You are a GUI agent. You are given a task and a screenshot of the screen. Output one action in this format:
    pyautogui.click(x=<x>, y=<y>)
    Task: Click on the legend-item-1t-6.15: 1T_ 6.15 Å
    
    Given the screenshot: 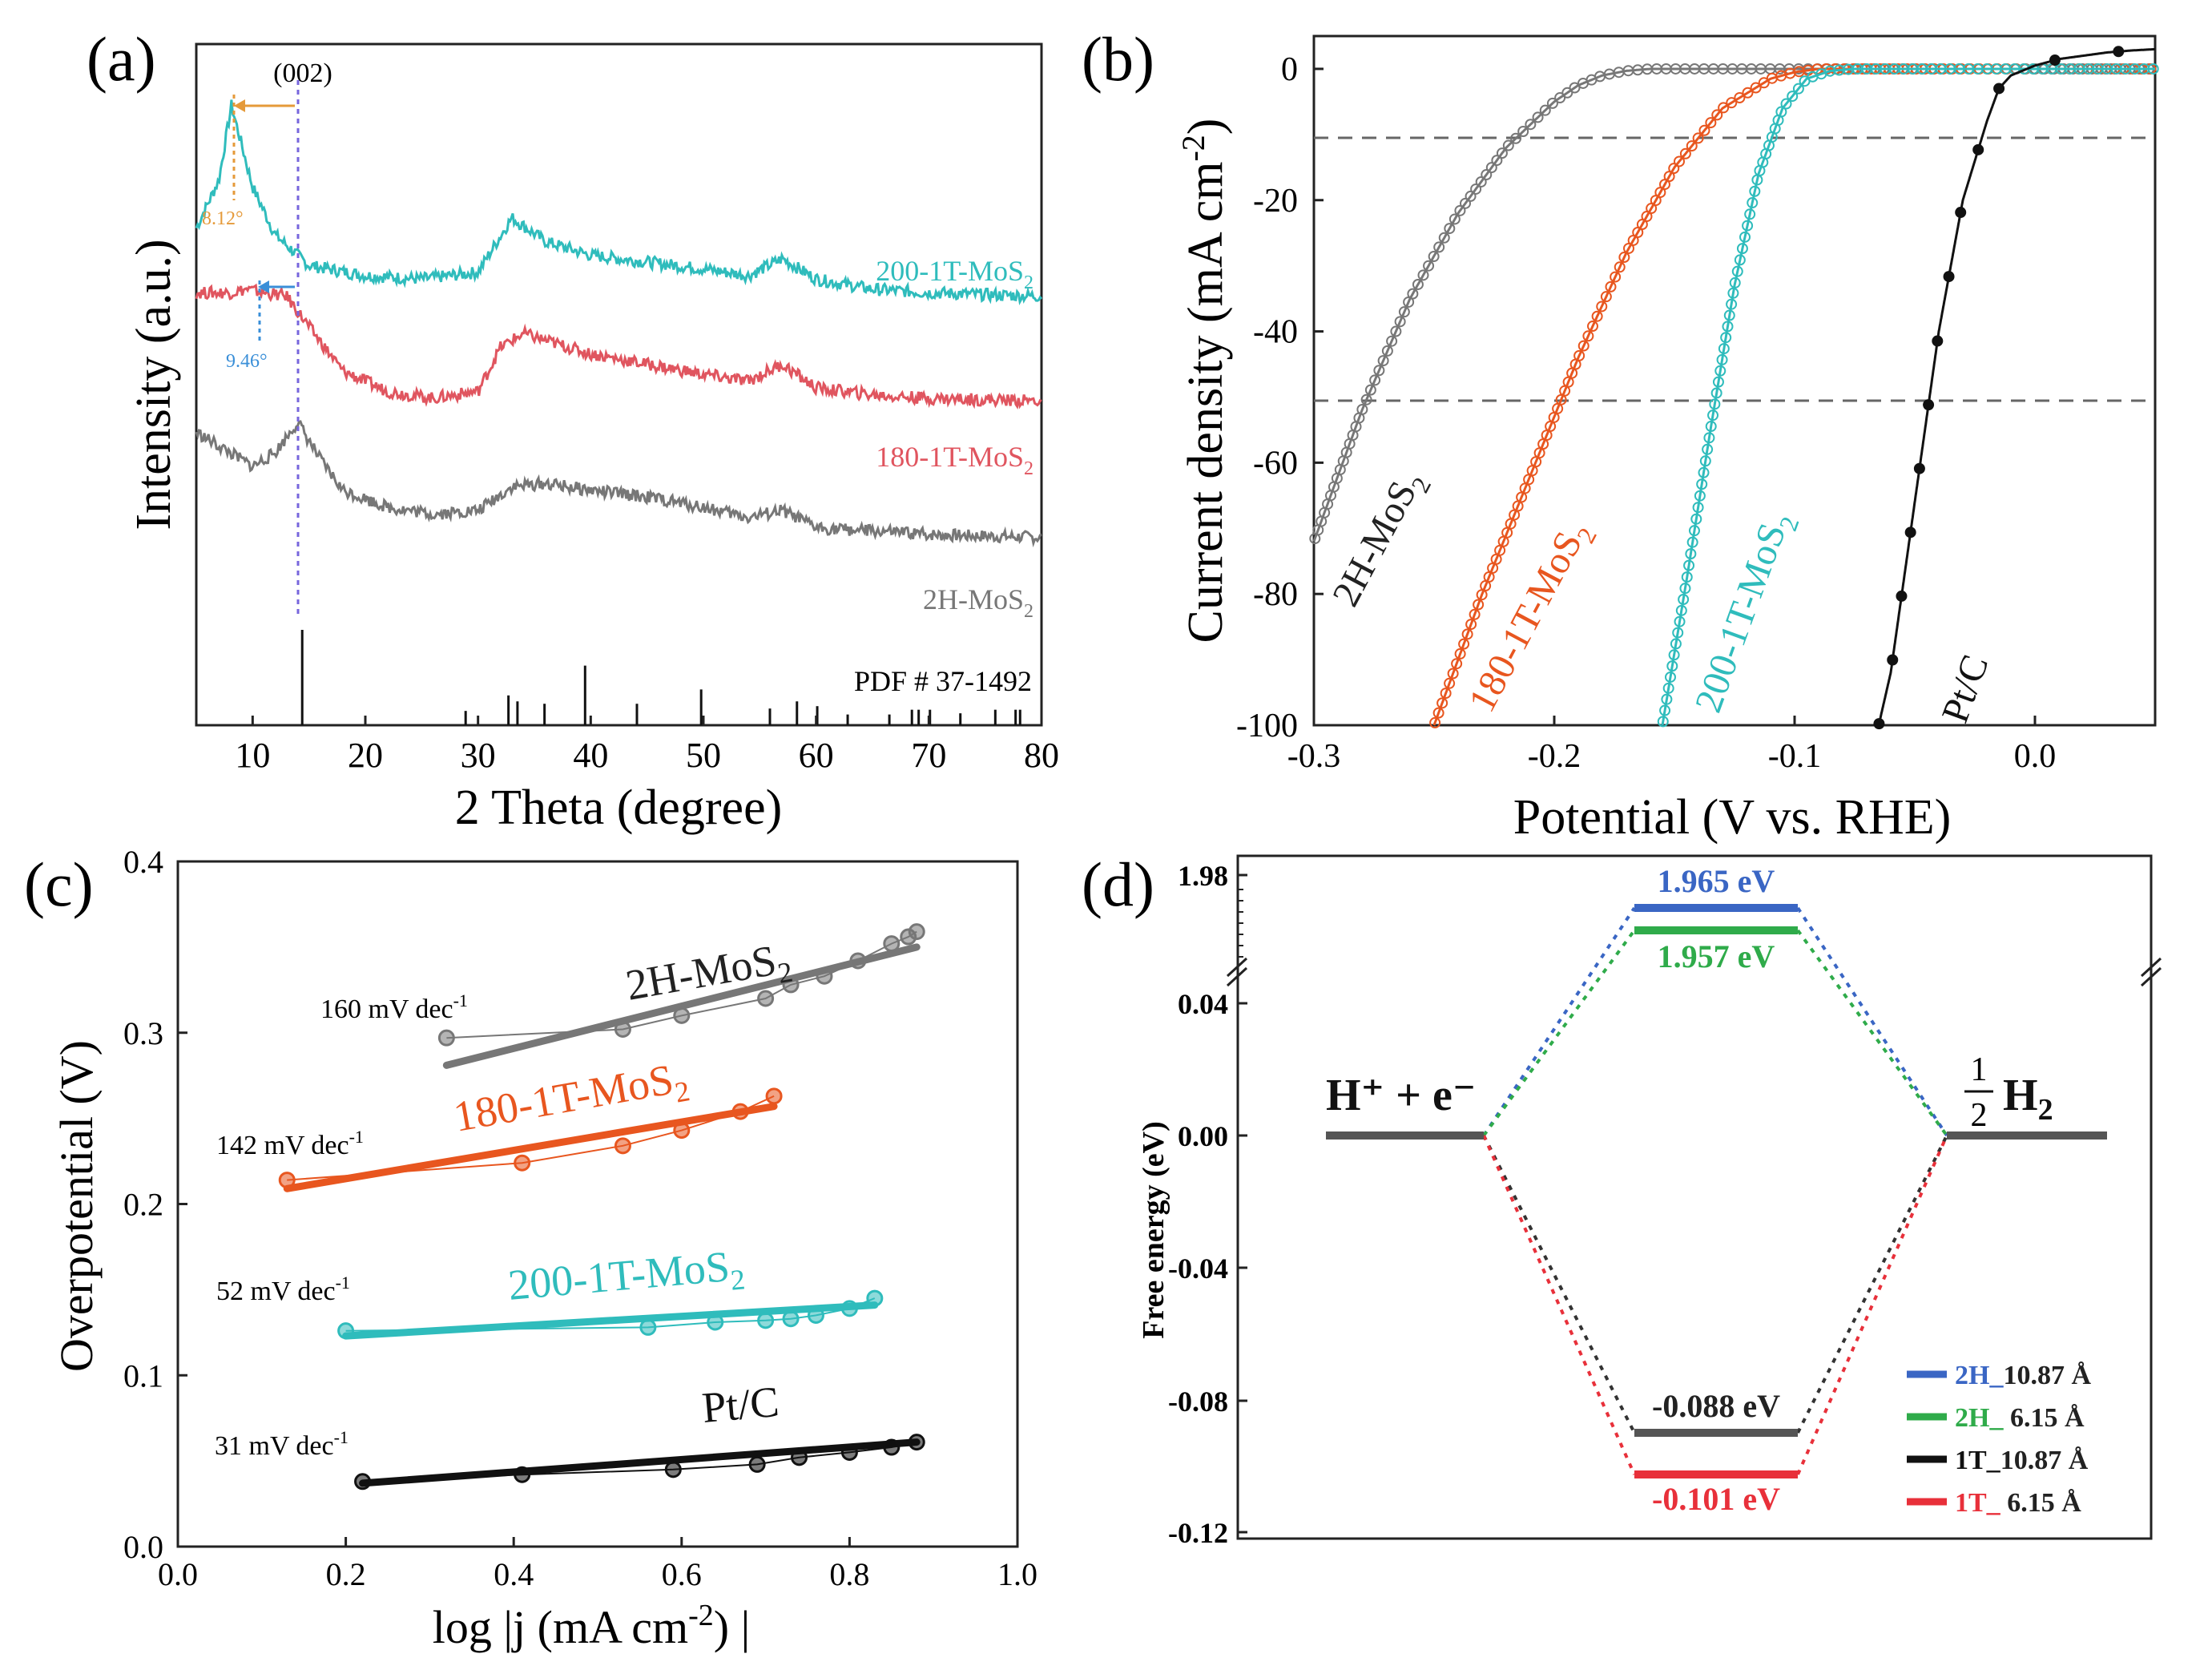 What is the action you would take?
    pyautogui.click(x=2018, y=1503)
    